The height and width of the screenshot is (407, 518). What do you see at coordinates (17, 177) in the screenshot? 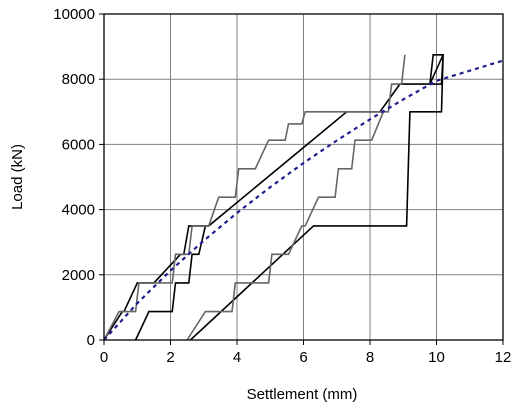
I see `y-axis-title: Load (kN)` at bounding box center [17, 177].